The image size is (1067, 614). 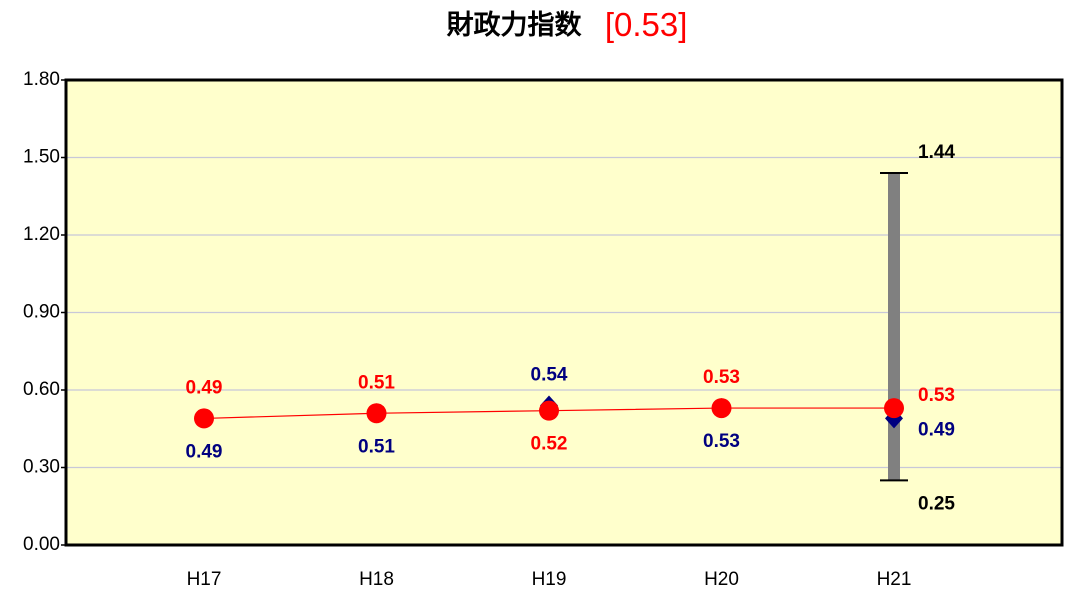 I want to click on data-label: 0.54, so click(x=549, y=375).